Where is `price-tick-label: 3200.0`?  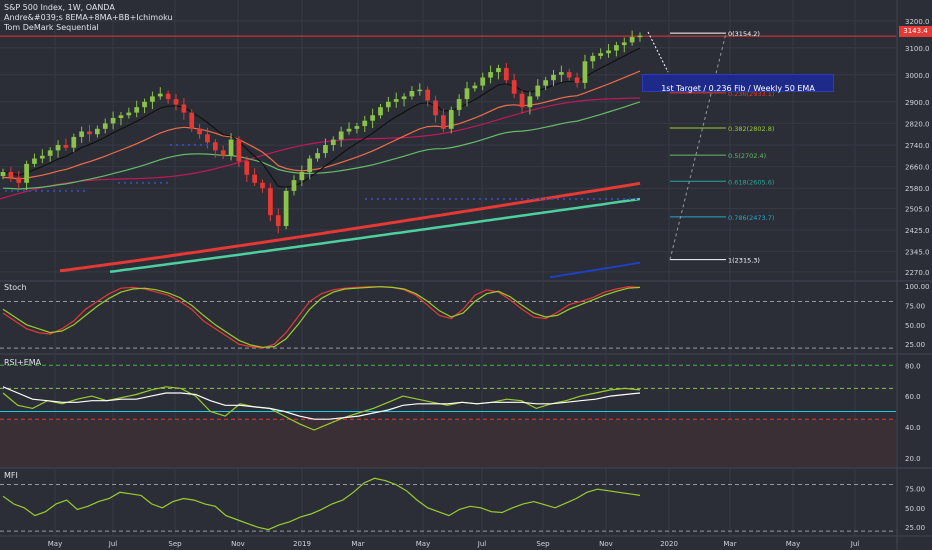 price-tick-label: 3200.0 is located at coordinates (917, 22).